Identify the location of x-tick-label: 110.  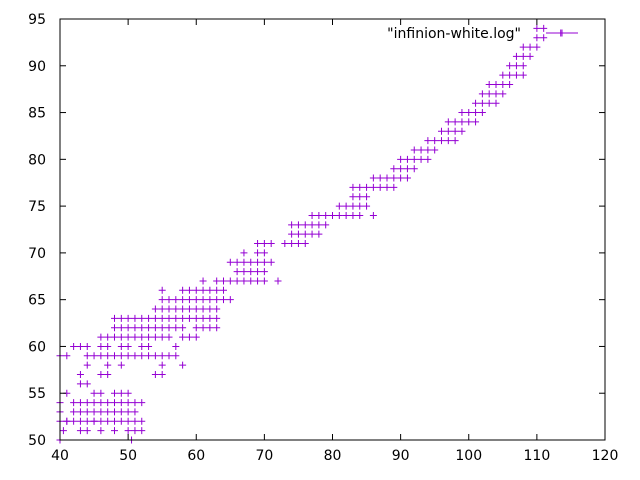
(537, 456).